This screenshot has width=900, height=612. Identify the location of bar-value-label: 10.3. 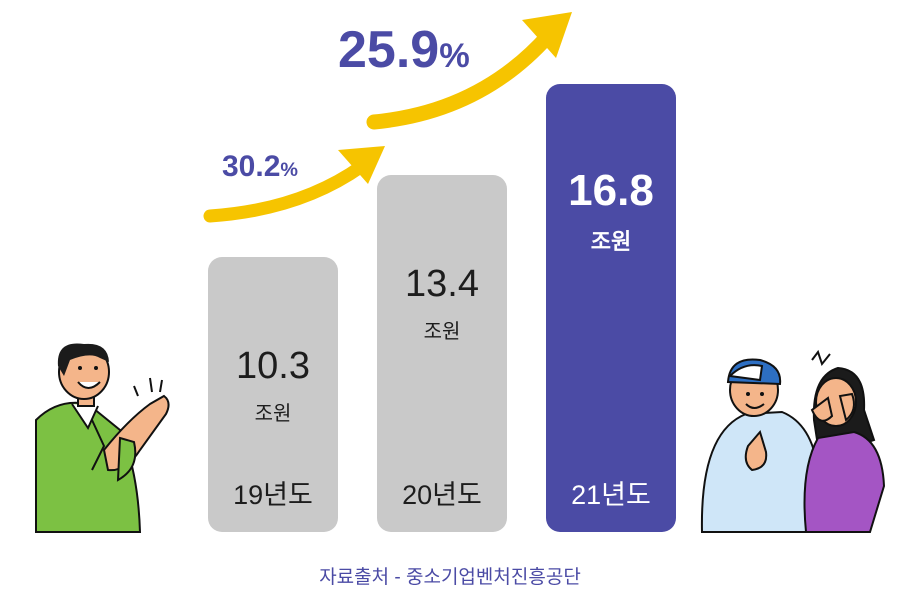
(273, 366).